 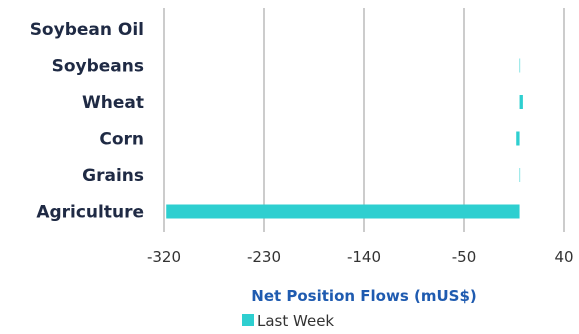 I want to click on legend-label: Last Week, so click(x=295, y=321).